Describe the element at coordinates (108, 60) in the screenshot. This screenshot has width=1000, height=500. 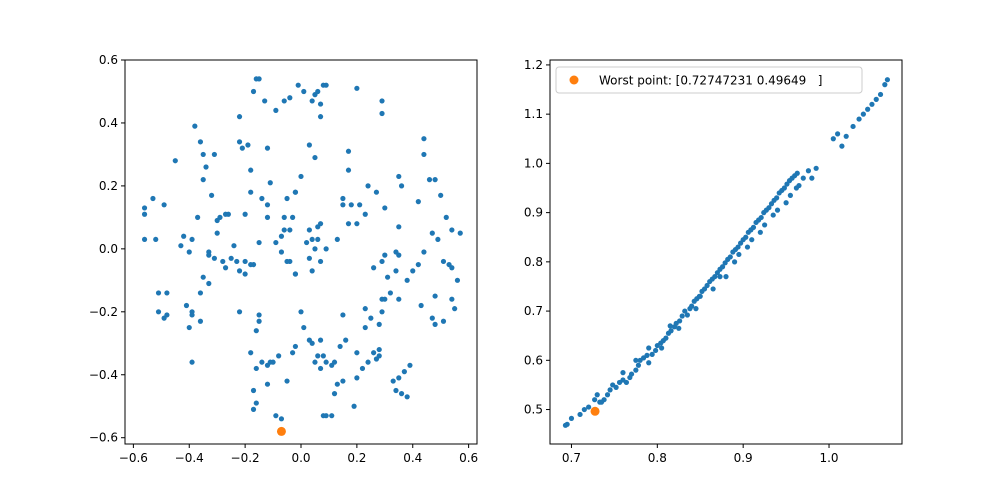
I see `left-y-tick-label-6: 0.6` at that location.